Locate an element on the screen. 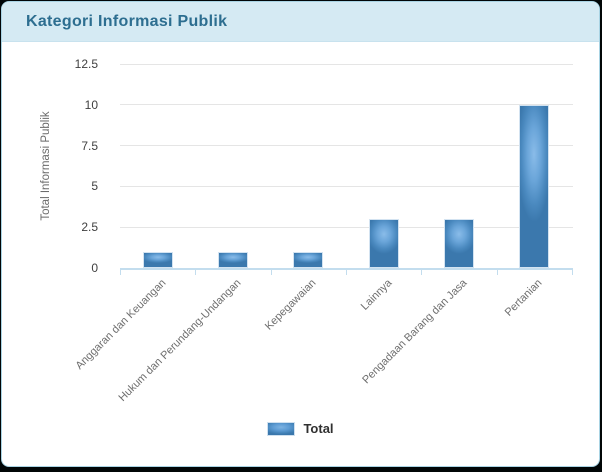 This screenshot has width=602, height=472. x-category-label: Kepegawaian is located at coordinates (291, 305).